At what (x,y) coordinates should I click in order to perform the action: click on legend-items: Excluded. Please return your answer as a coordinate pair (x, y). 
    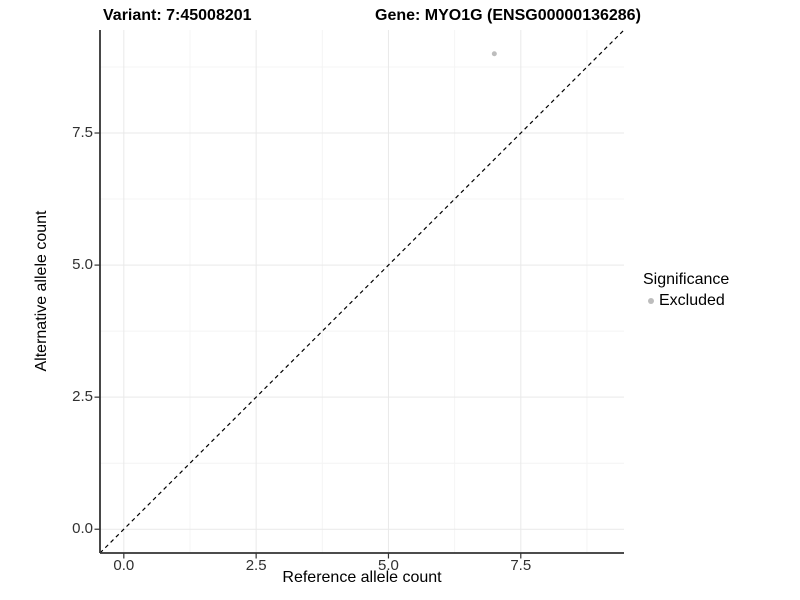
    Looking at the image, I should click on (686, 300).